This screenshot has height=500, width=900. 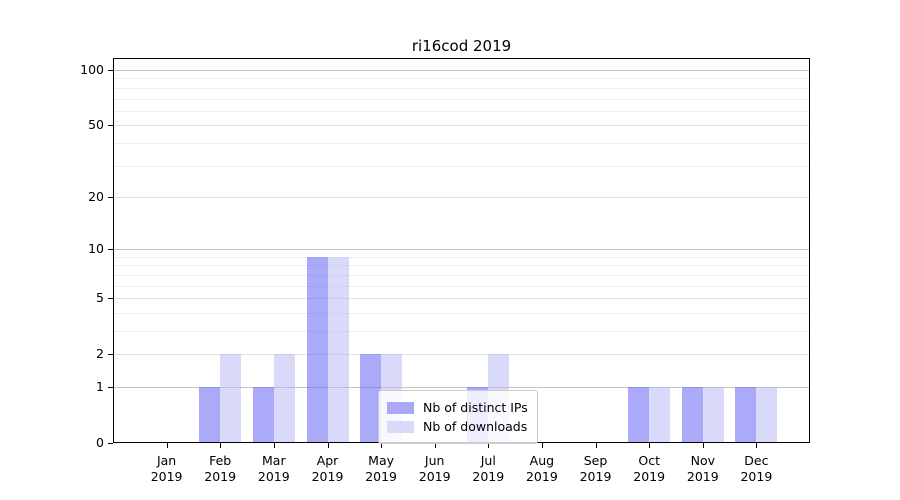 I want to click on x-tick-label: Oct 2019, so click(x=649, y=469).